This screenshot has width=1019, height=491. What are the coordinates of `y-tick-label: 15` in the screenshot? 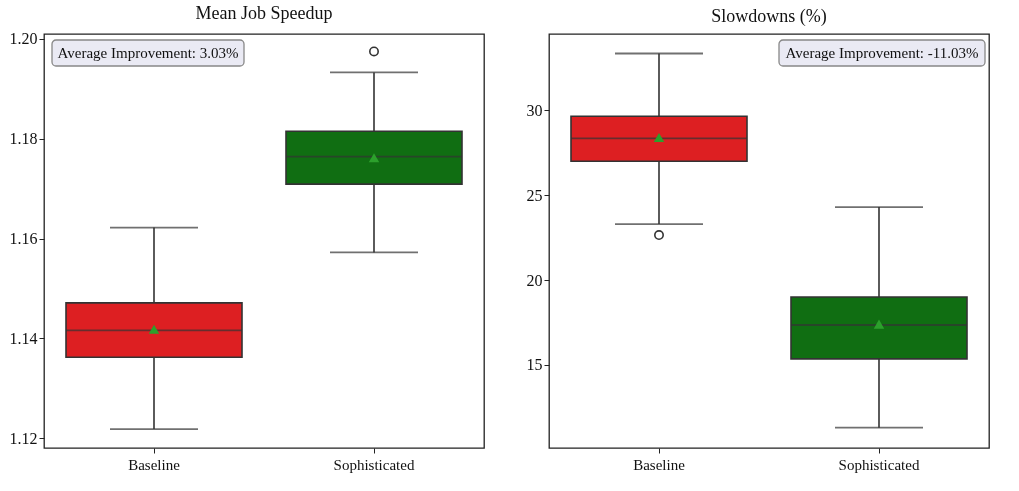 It's located at (534, 365).